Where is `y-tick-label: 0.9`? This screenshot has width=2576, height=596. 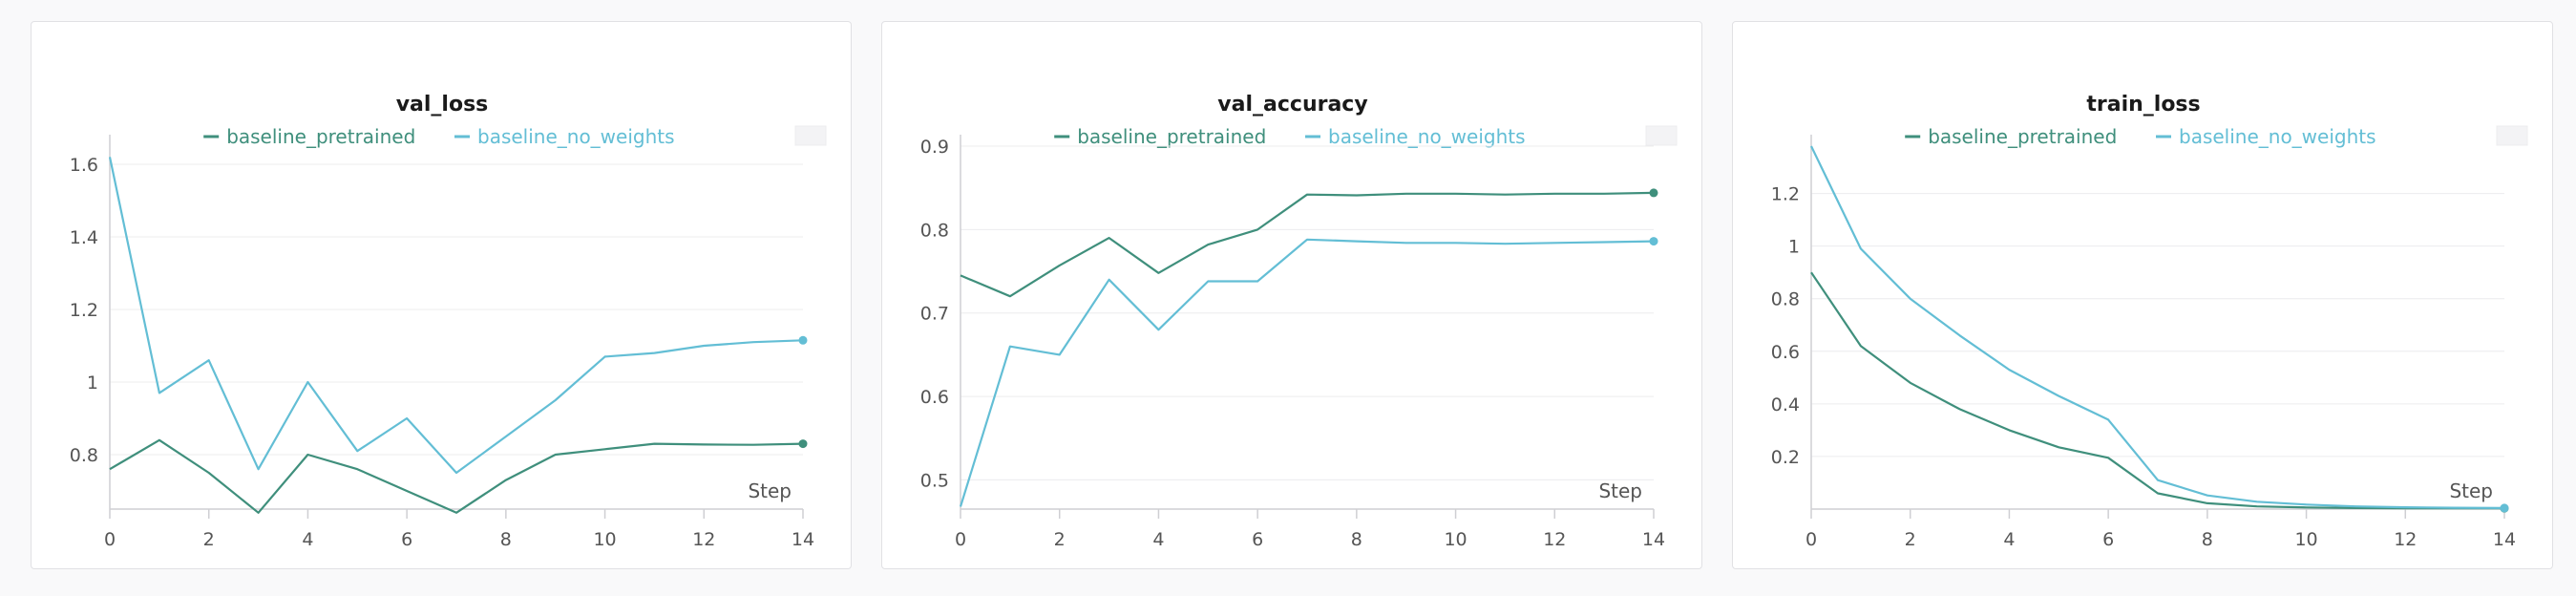 y-tick-label: 0.9 is located at coordinates (934, 147).